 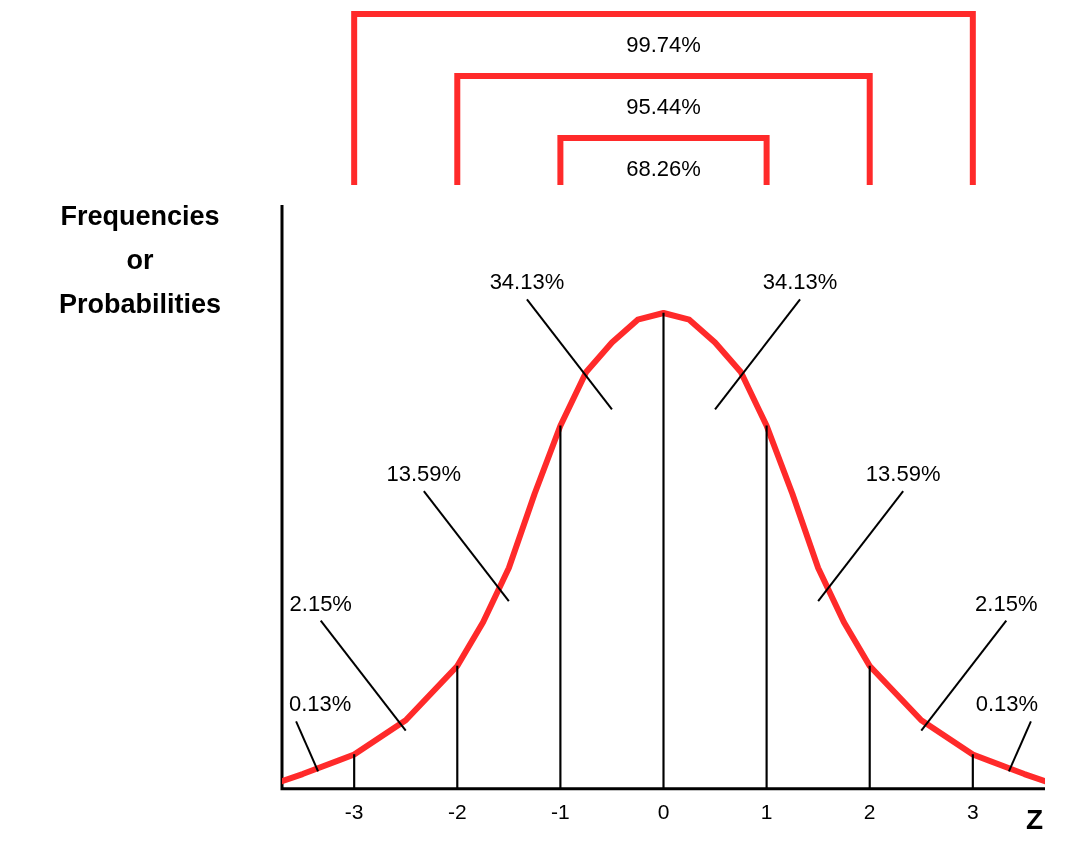 I want to click on x-tick-label: 2, so click(x=869, y=812).